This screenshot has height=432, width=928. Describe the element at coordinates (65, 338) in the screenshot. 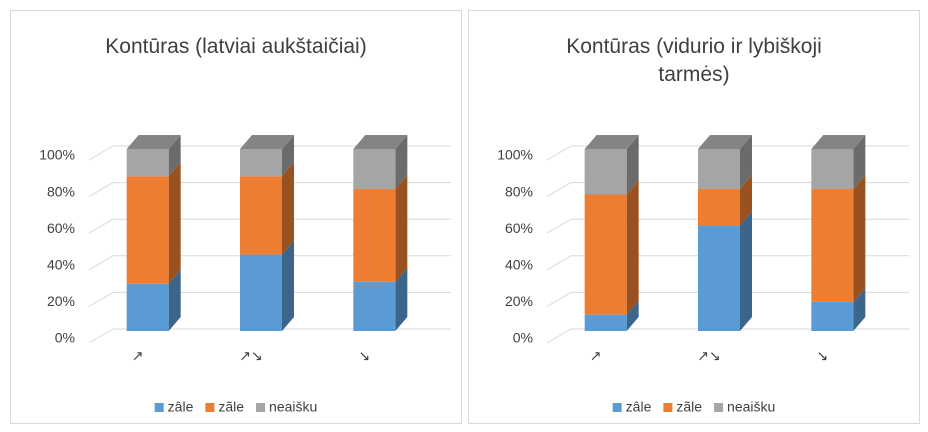

I see `y-tick-label: 0%` at that location.